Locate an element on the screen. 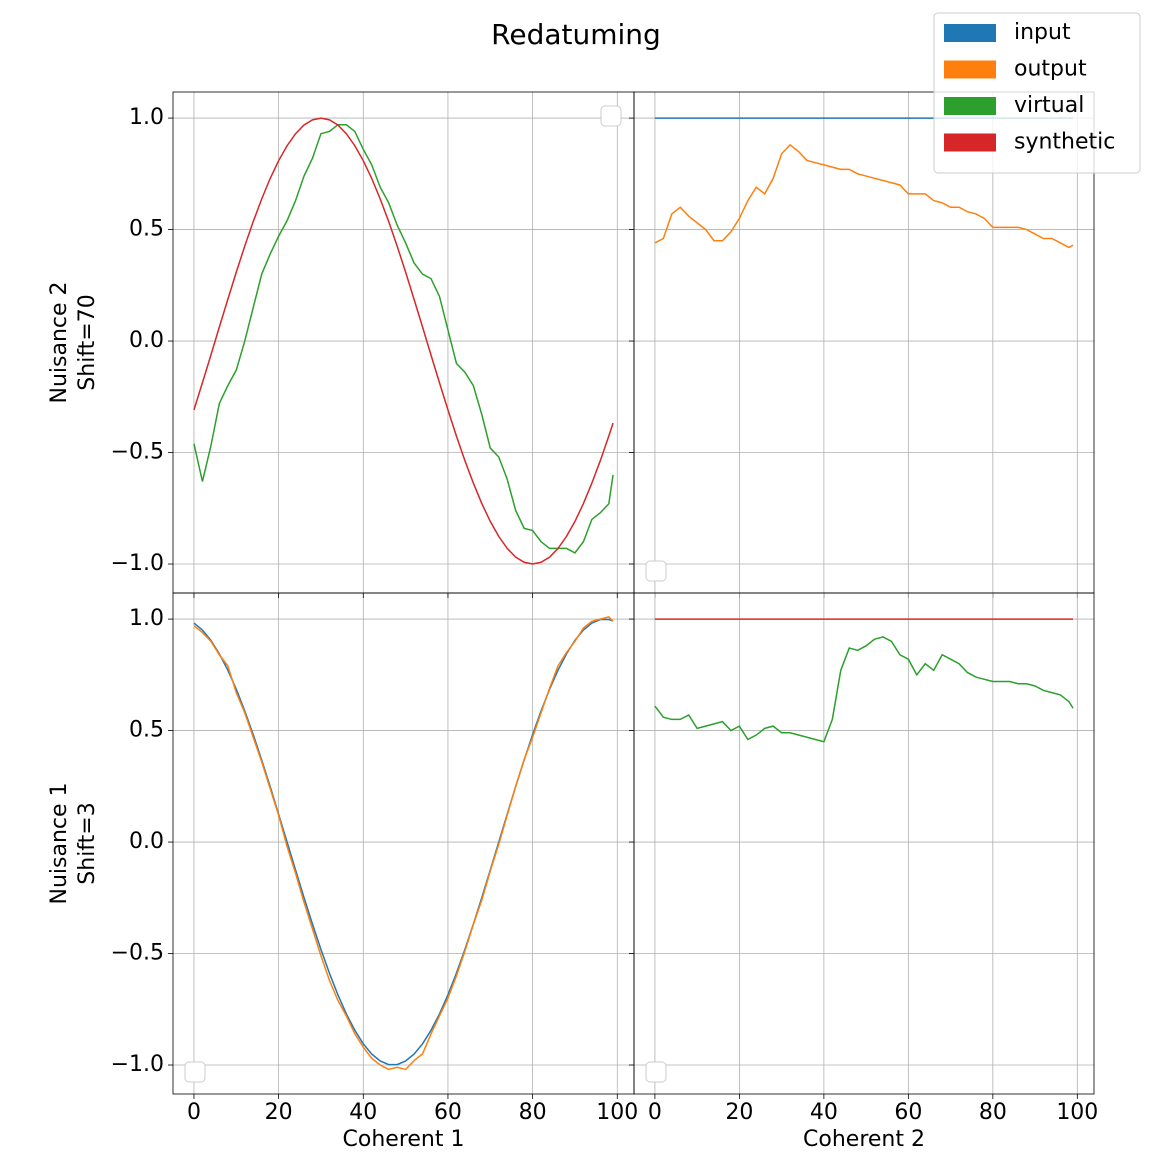  legend-label: input is located at coordinates (1042, 32).